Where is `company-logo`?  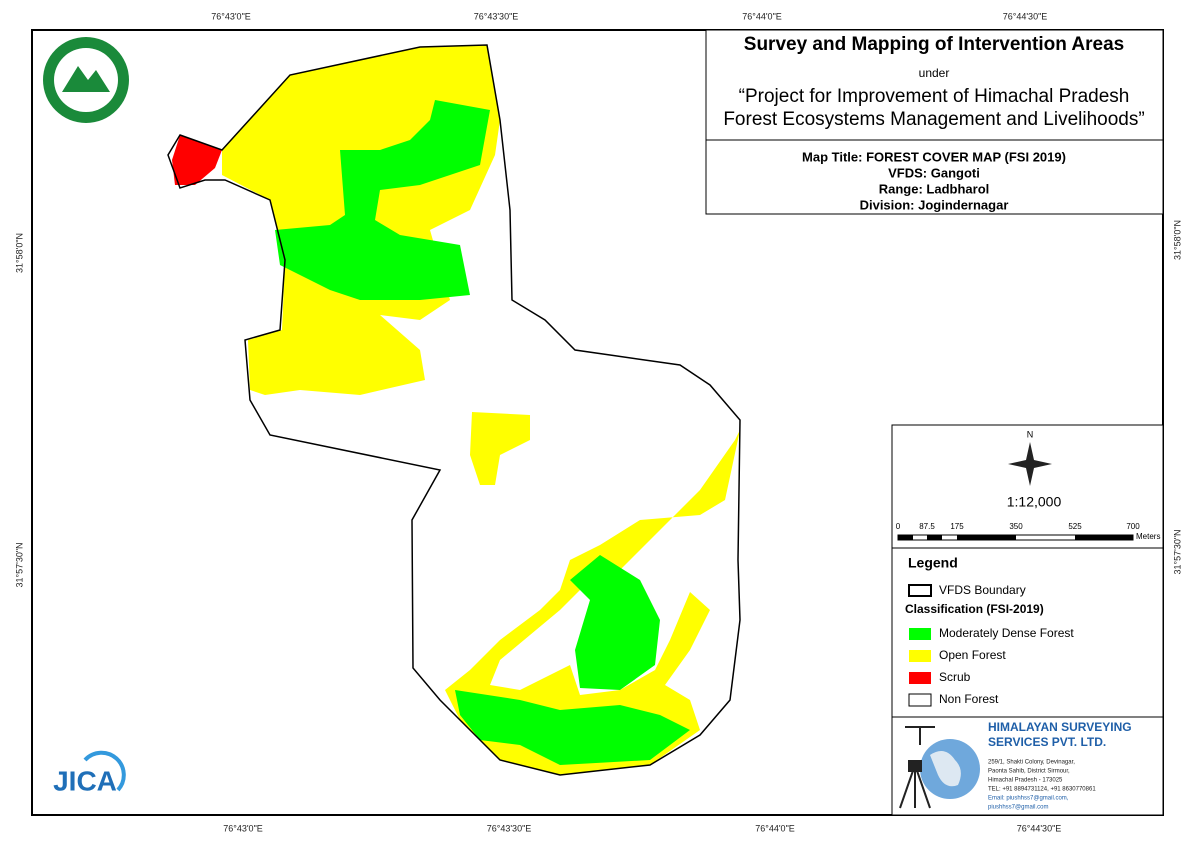
company-logo is located at coordinates (939, 767).